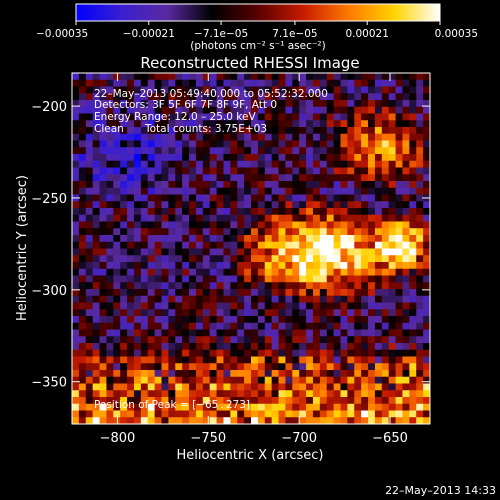 Image resolution: width=500 pixels, height=500 pixels. What do you see at coordinates (249, 63) in the screenshot?
I see `chart-title: Reconstructed RHESSI Image` at bounding box center [249, 63].